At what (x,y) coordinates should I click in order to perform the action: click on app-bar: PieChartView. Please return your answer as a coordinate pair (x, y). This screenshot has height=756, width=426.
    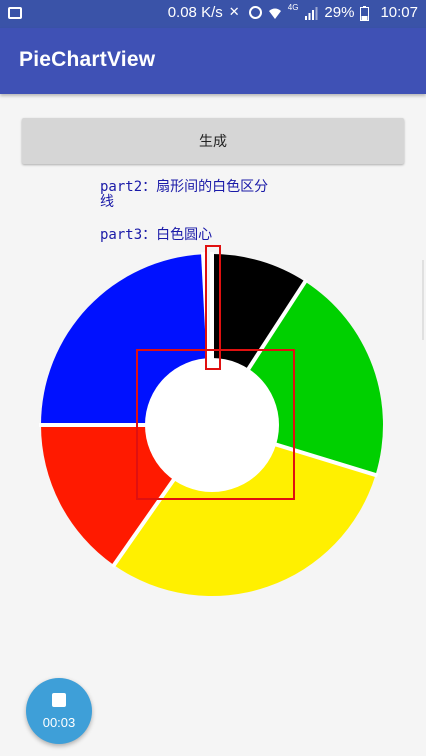
    Looking at the image, I should click on (213, 61).